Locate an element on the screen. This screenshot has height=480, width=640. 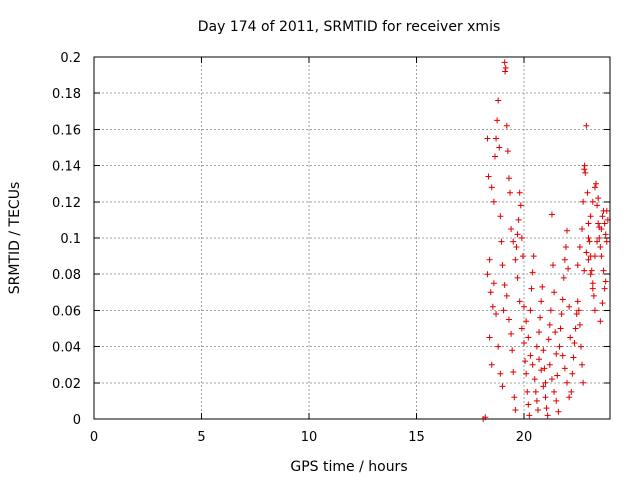
y-tick-label: 0 is located at coordinates (77, 420).